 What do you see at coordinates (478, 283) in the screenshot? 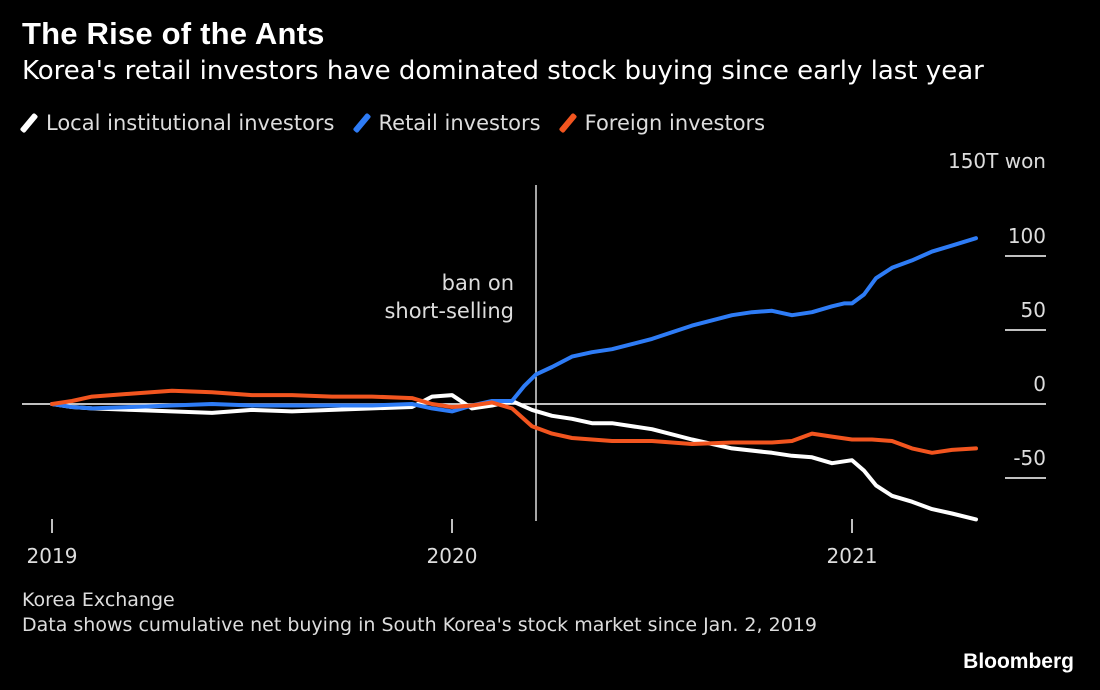
I see `annotation-label: ban on` at bounding box center [478, 283].